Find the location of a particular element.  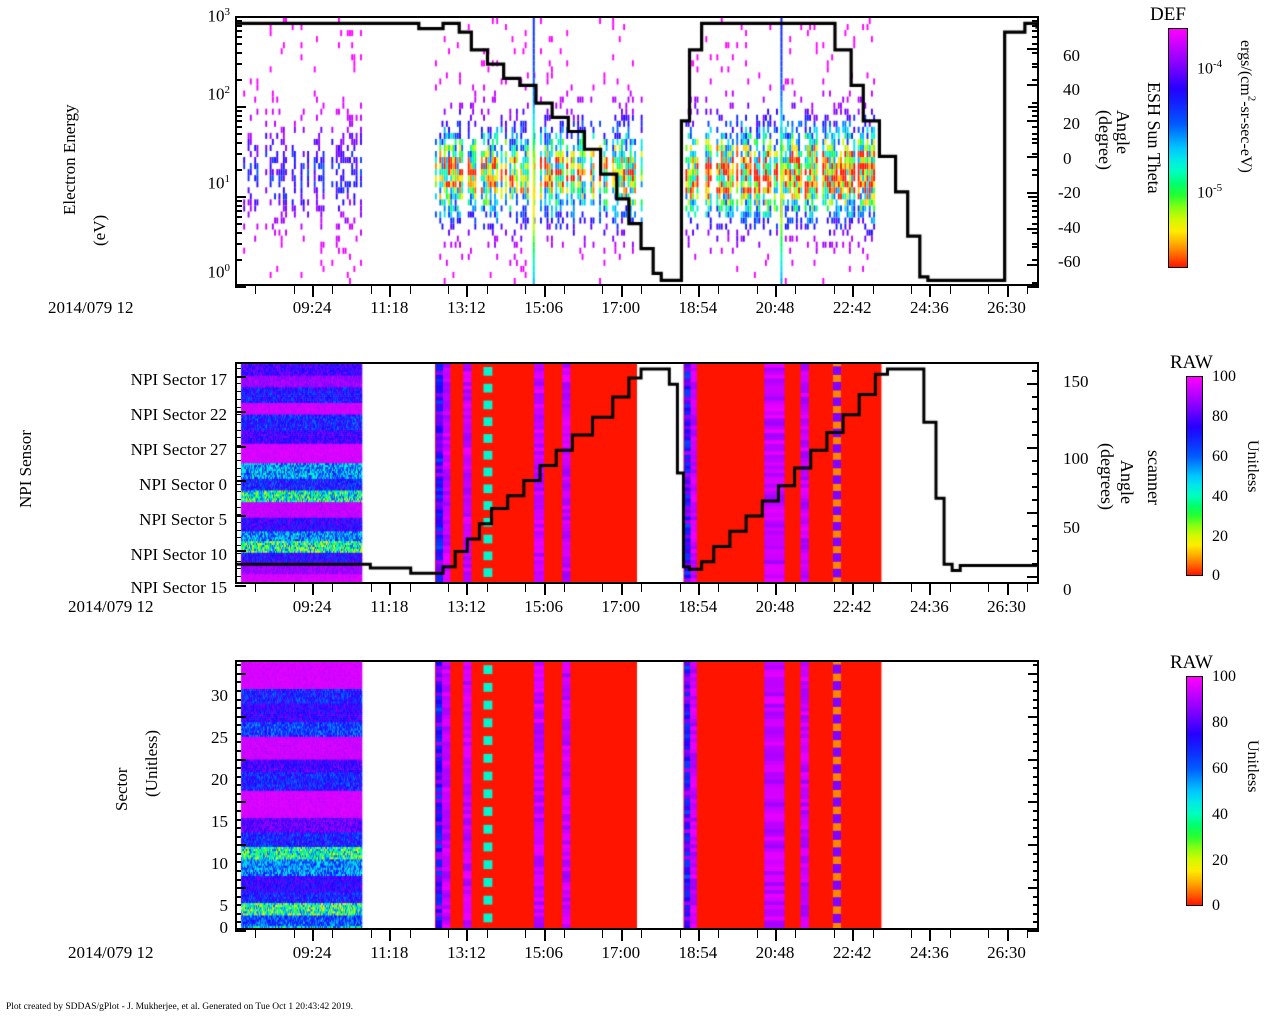

panel3-ylabel-line1: Sector is located at coordinates (121, 790).